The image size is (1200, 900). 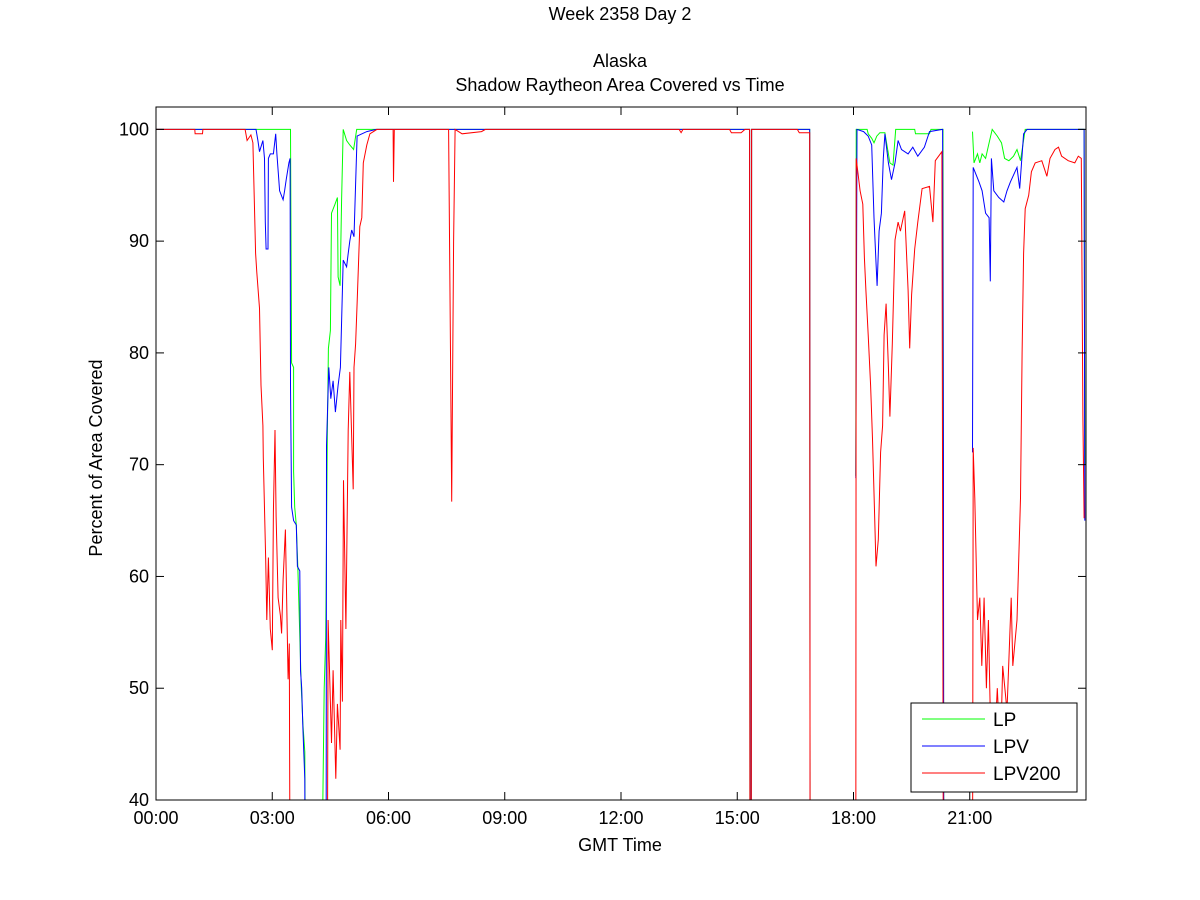 I want to click on x-tick-label: 18:00, so click(x=853, y=818).